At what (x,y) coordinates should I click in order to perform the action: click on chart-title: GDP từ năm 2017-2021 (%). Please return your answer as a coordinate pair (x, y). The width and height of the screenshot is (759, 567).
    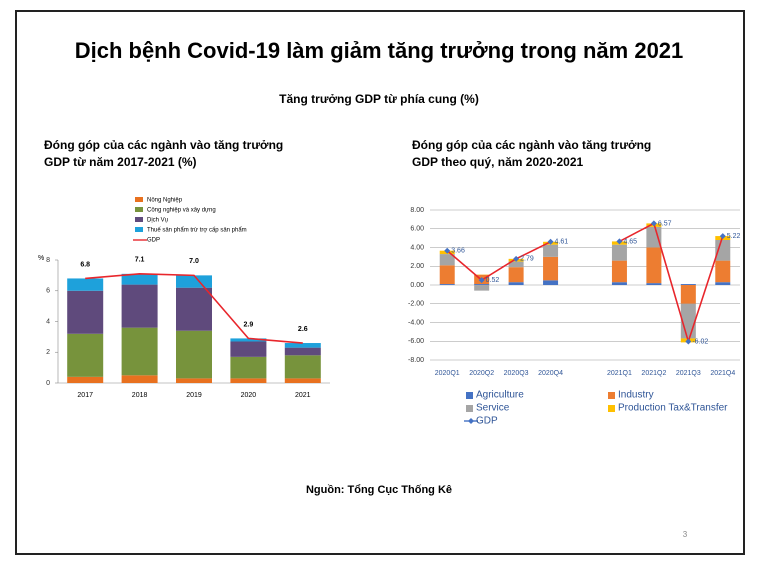
    Looking at the image, I should click on (120, 162).